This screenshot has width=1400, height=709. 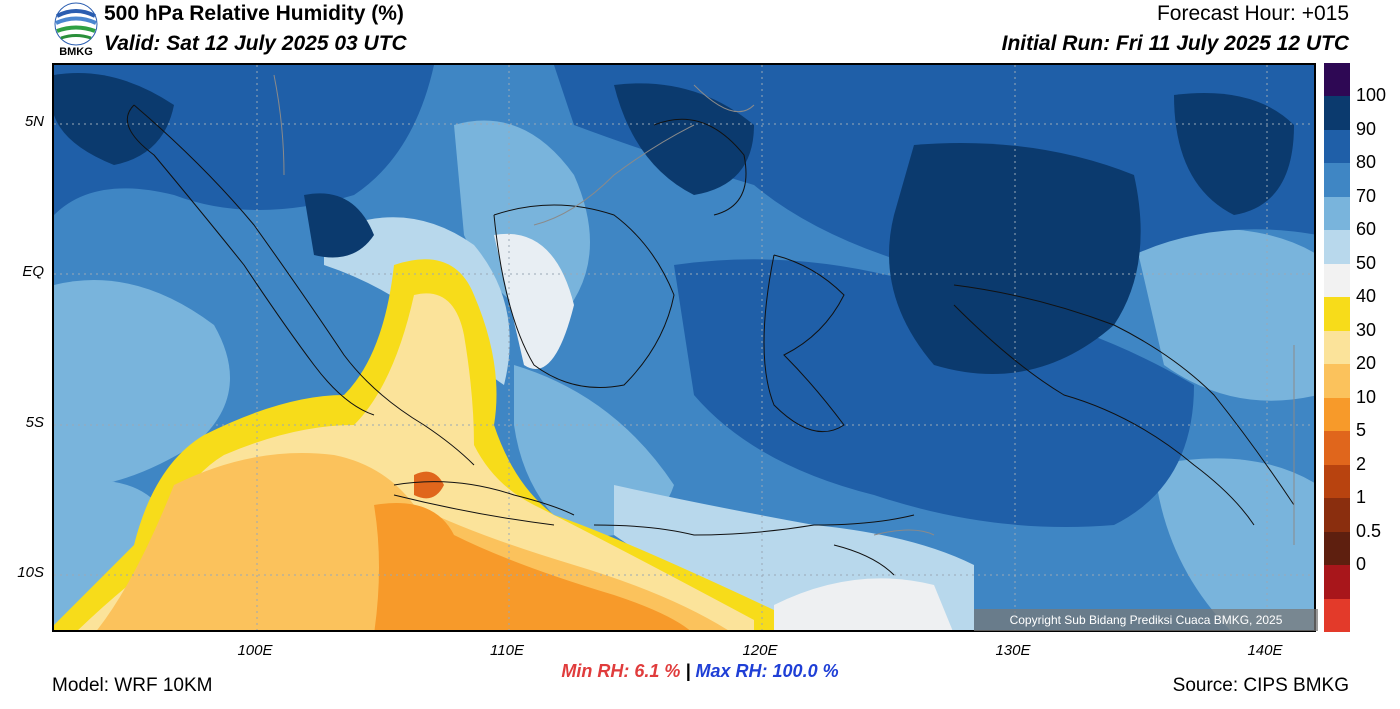 What do you see at coordinates (254, 13) in the screenshot?
I see `map-title: 500 hPa Relative Humidity (%)` at bounding box center [254, 13].